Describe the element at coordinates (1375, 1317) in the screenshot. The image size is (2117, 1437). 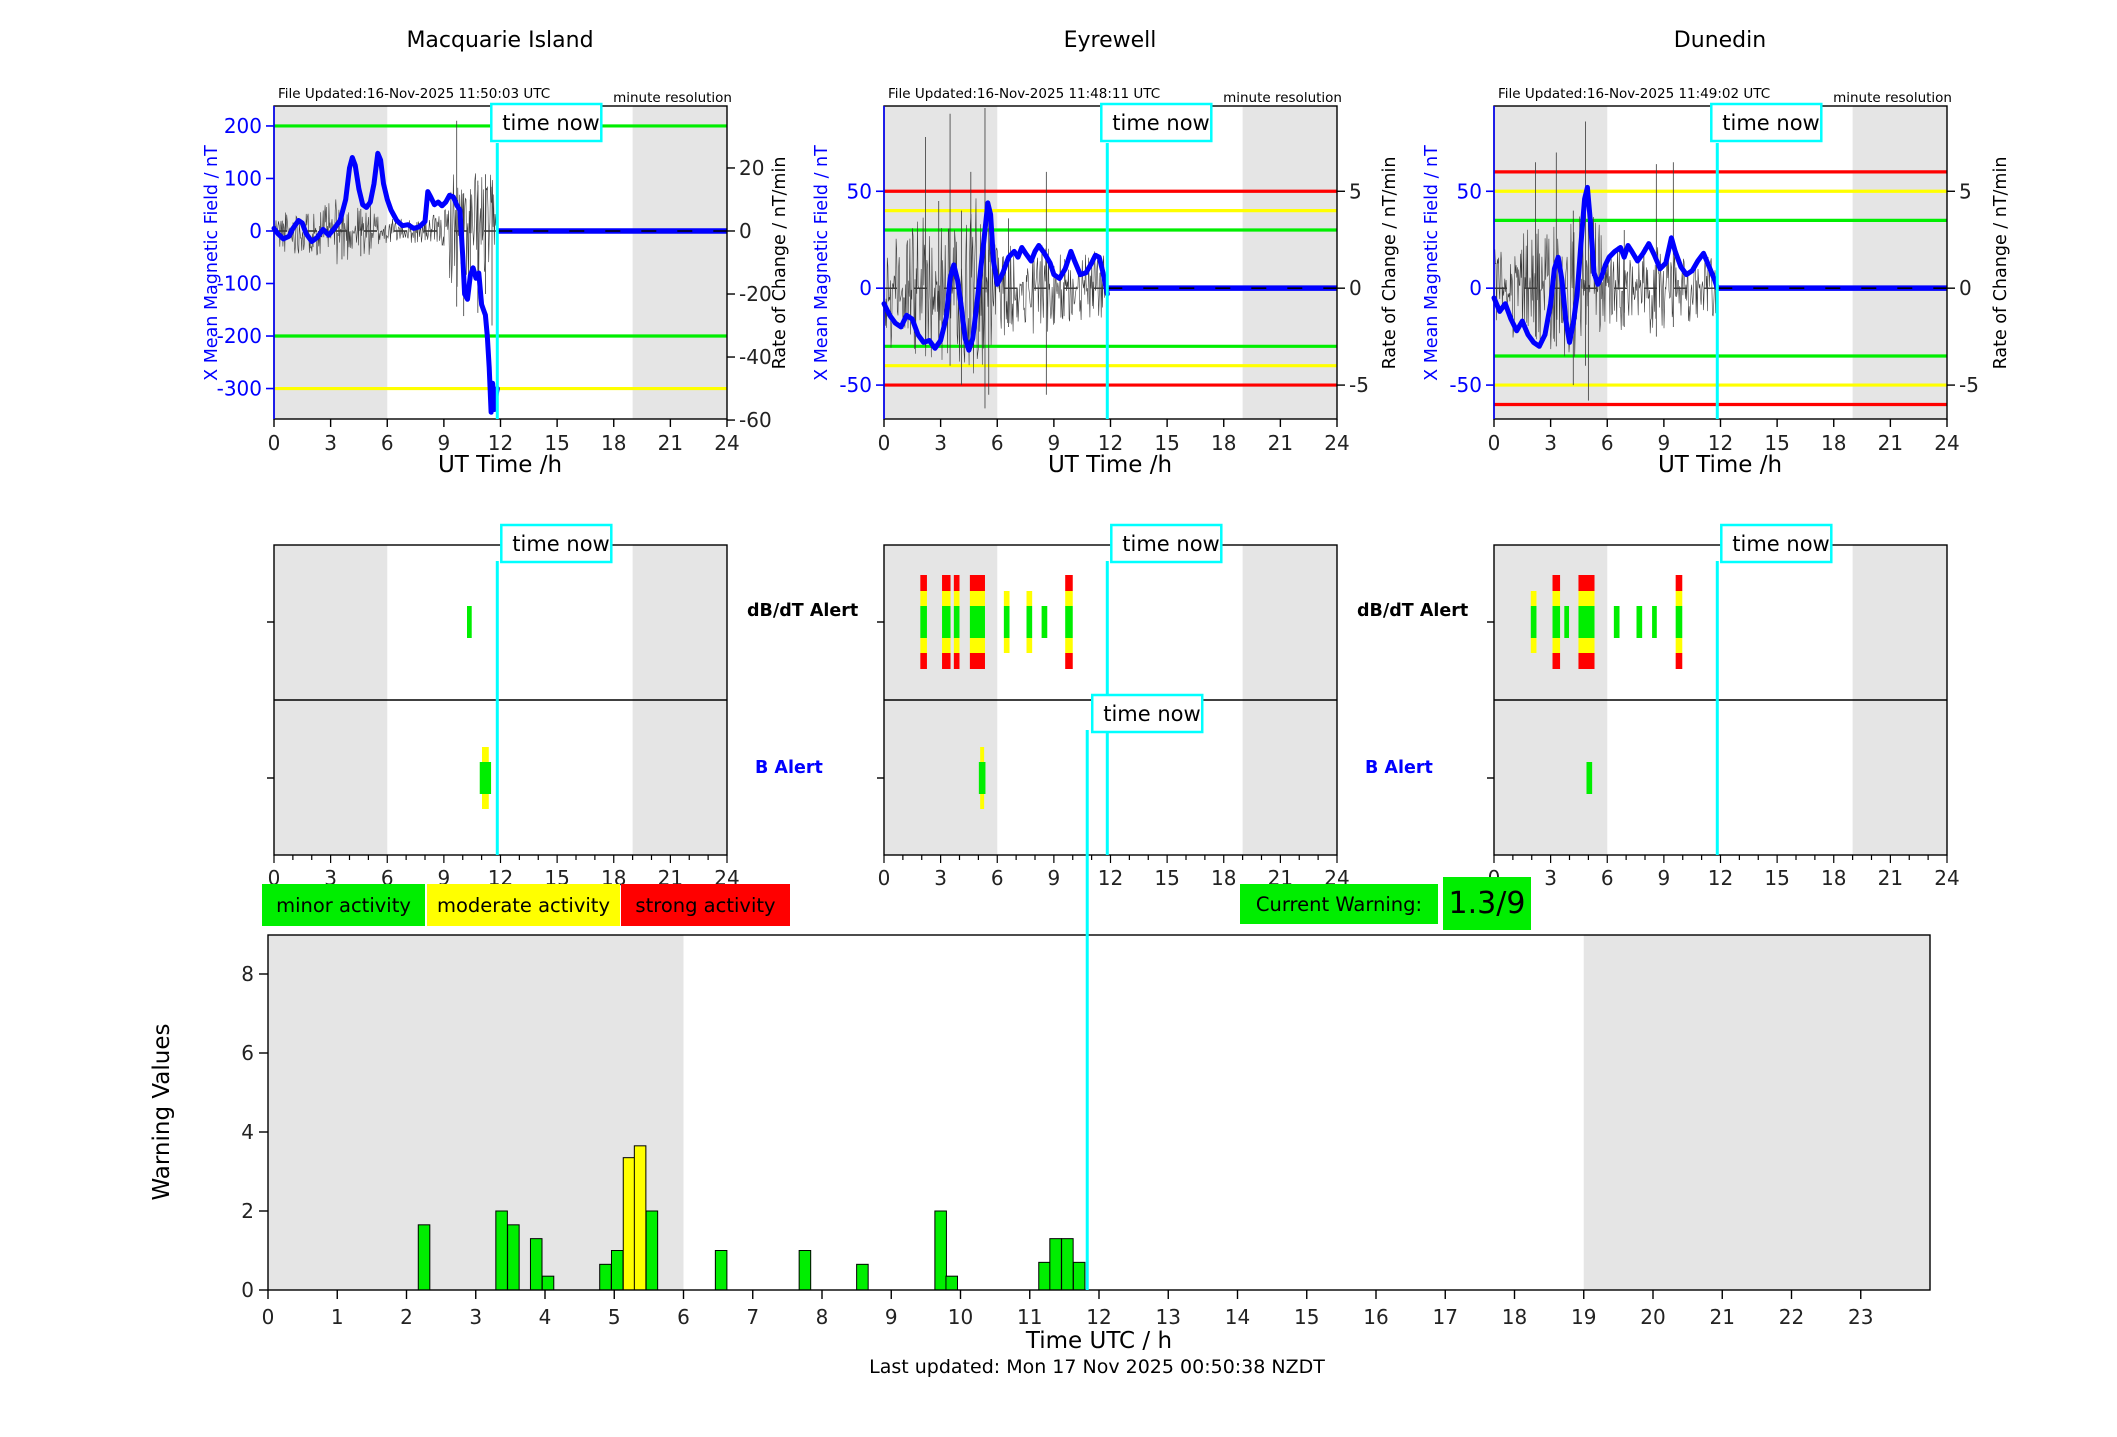
I see `x-tick-label: 16` at that location.